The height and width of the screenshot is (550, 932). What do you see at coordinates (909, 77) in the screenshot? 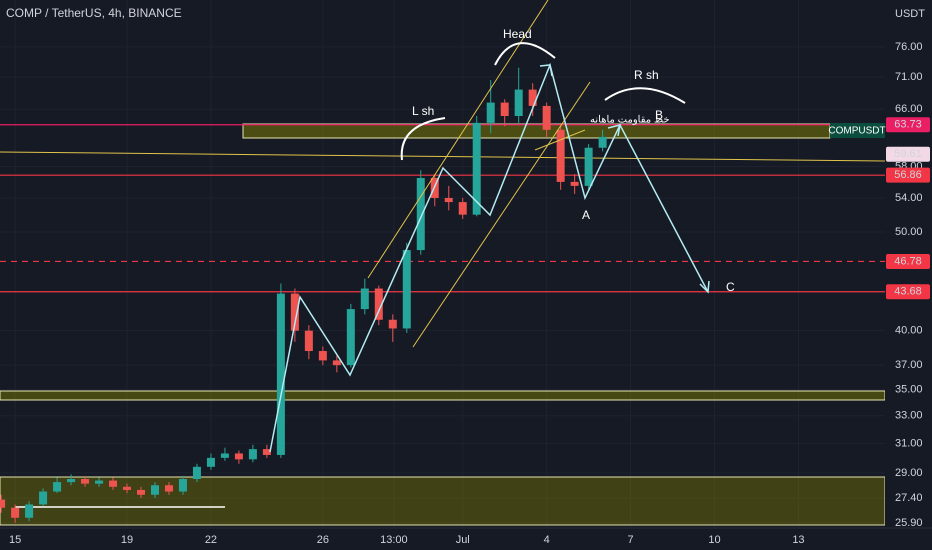
I see `y-tick-label: 71.00` at bounding box center [909, 77].